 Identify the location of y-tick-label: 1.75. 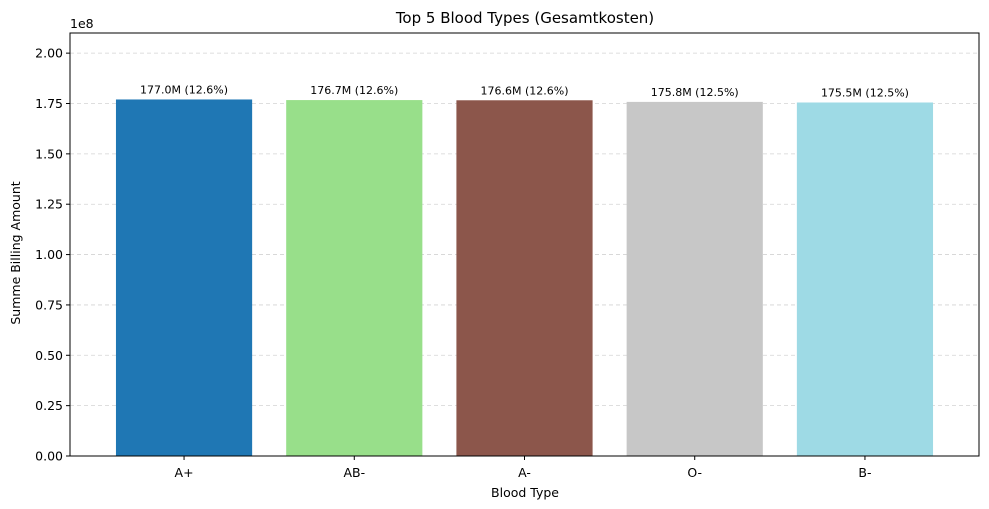
(49, 103).